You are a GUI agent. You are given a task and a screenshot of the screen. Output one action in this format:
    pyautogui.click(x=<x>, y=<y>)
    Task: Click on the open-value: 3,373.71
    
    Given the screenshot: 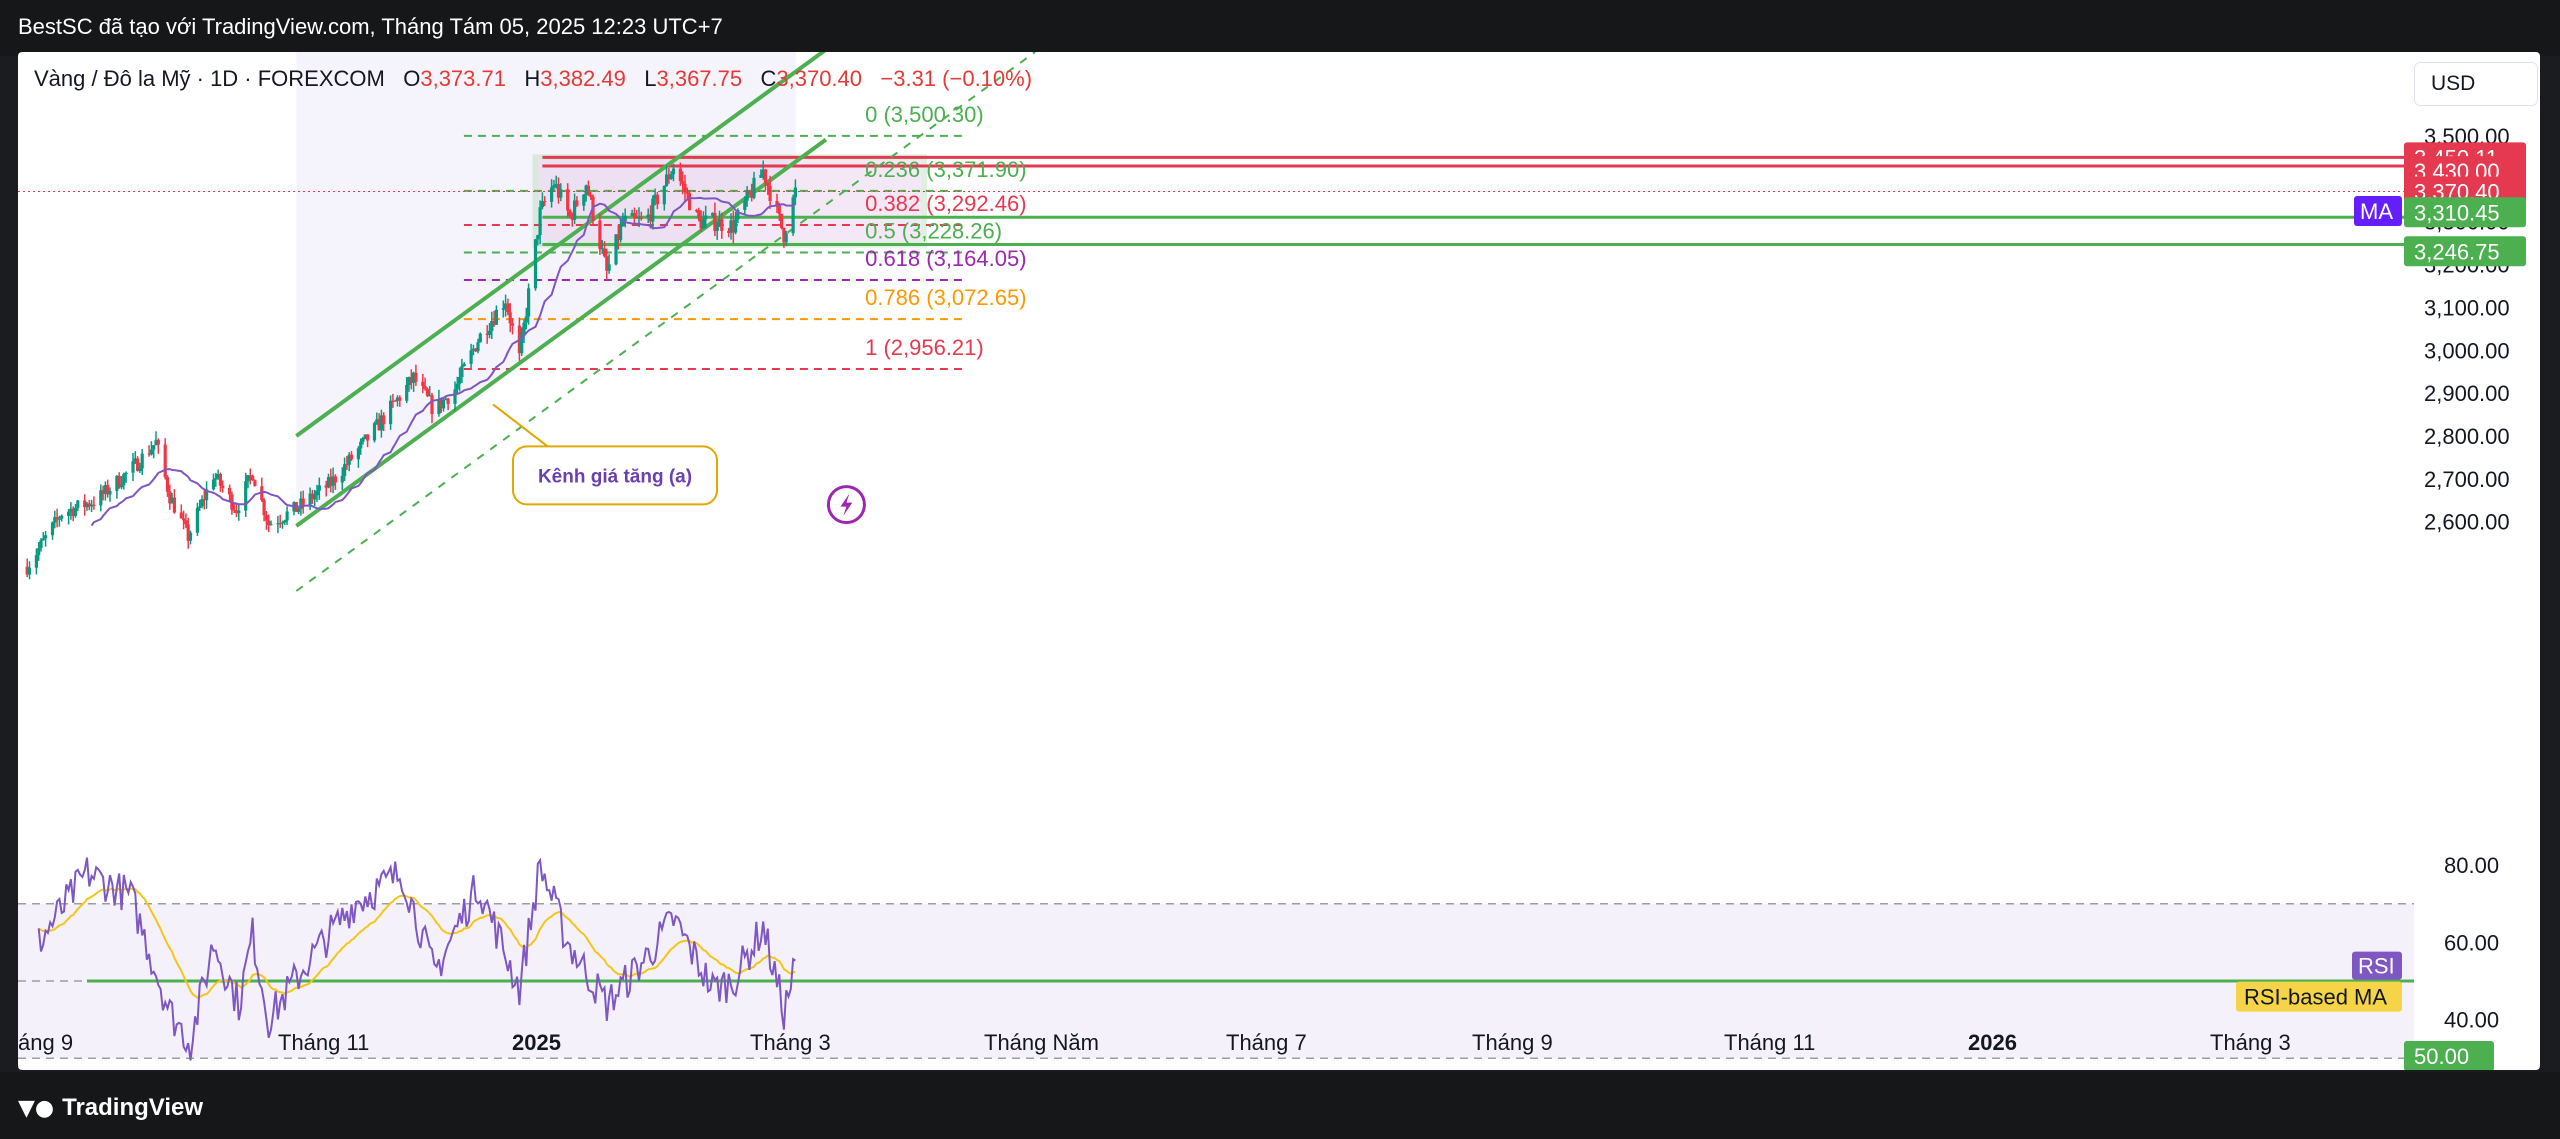 What is the action you would take?
    pyautogui.click(x=463, y=78)
    